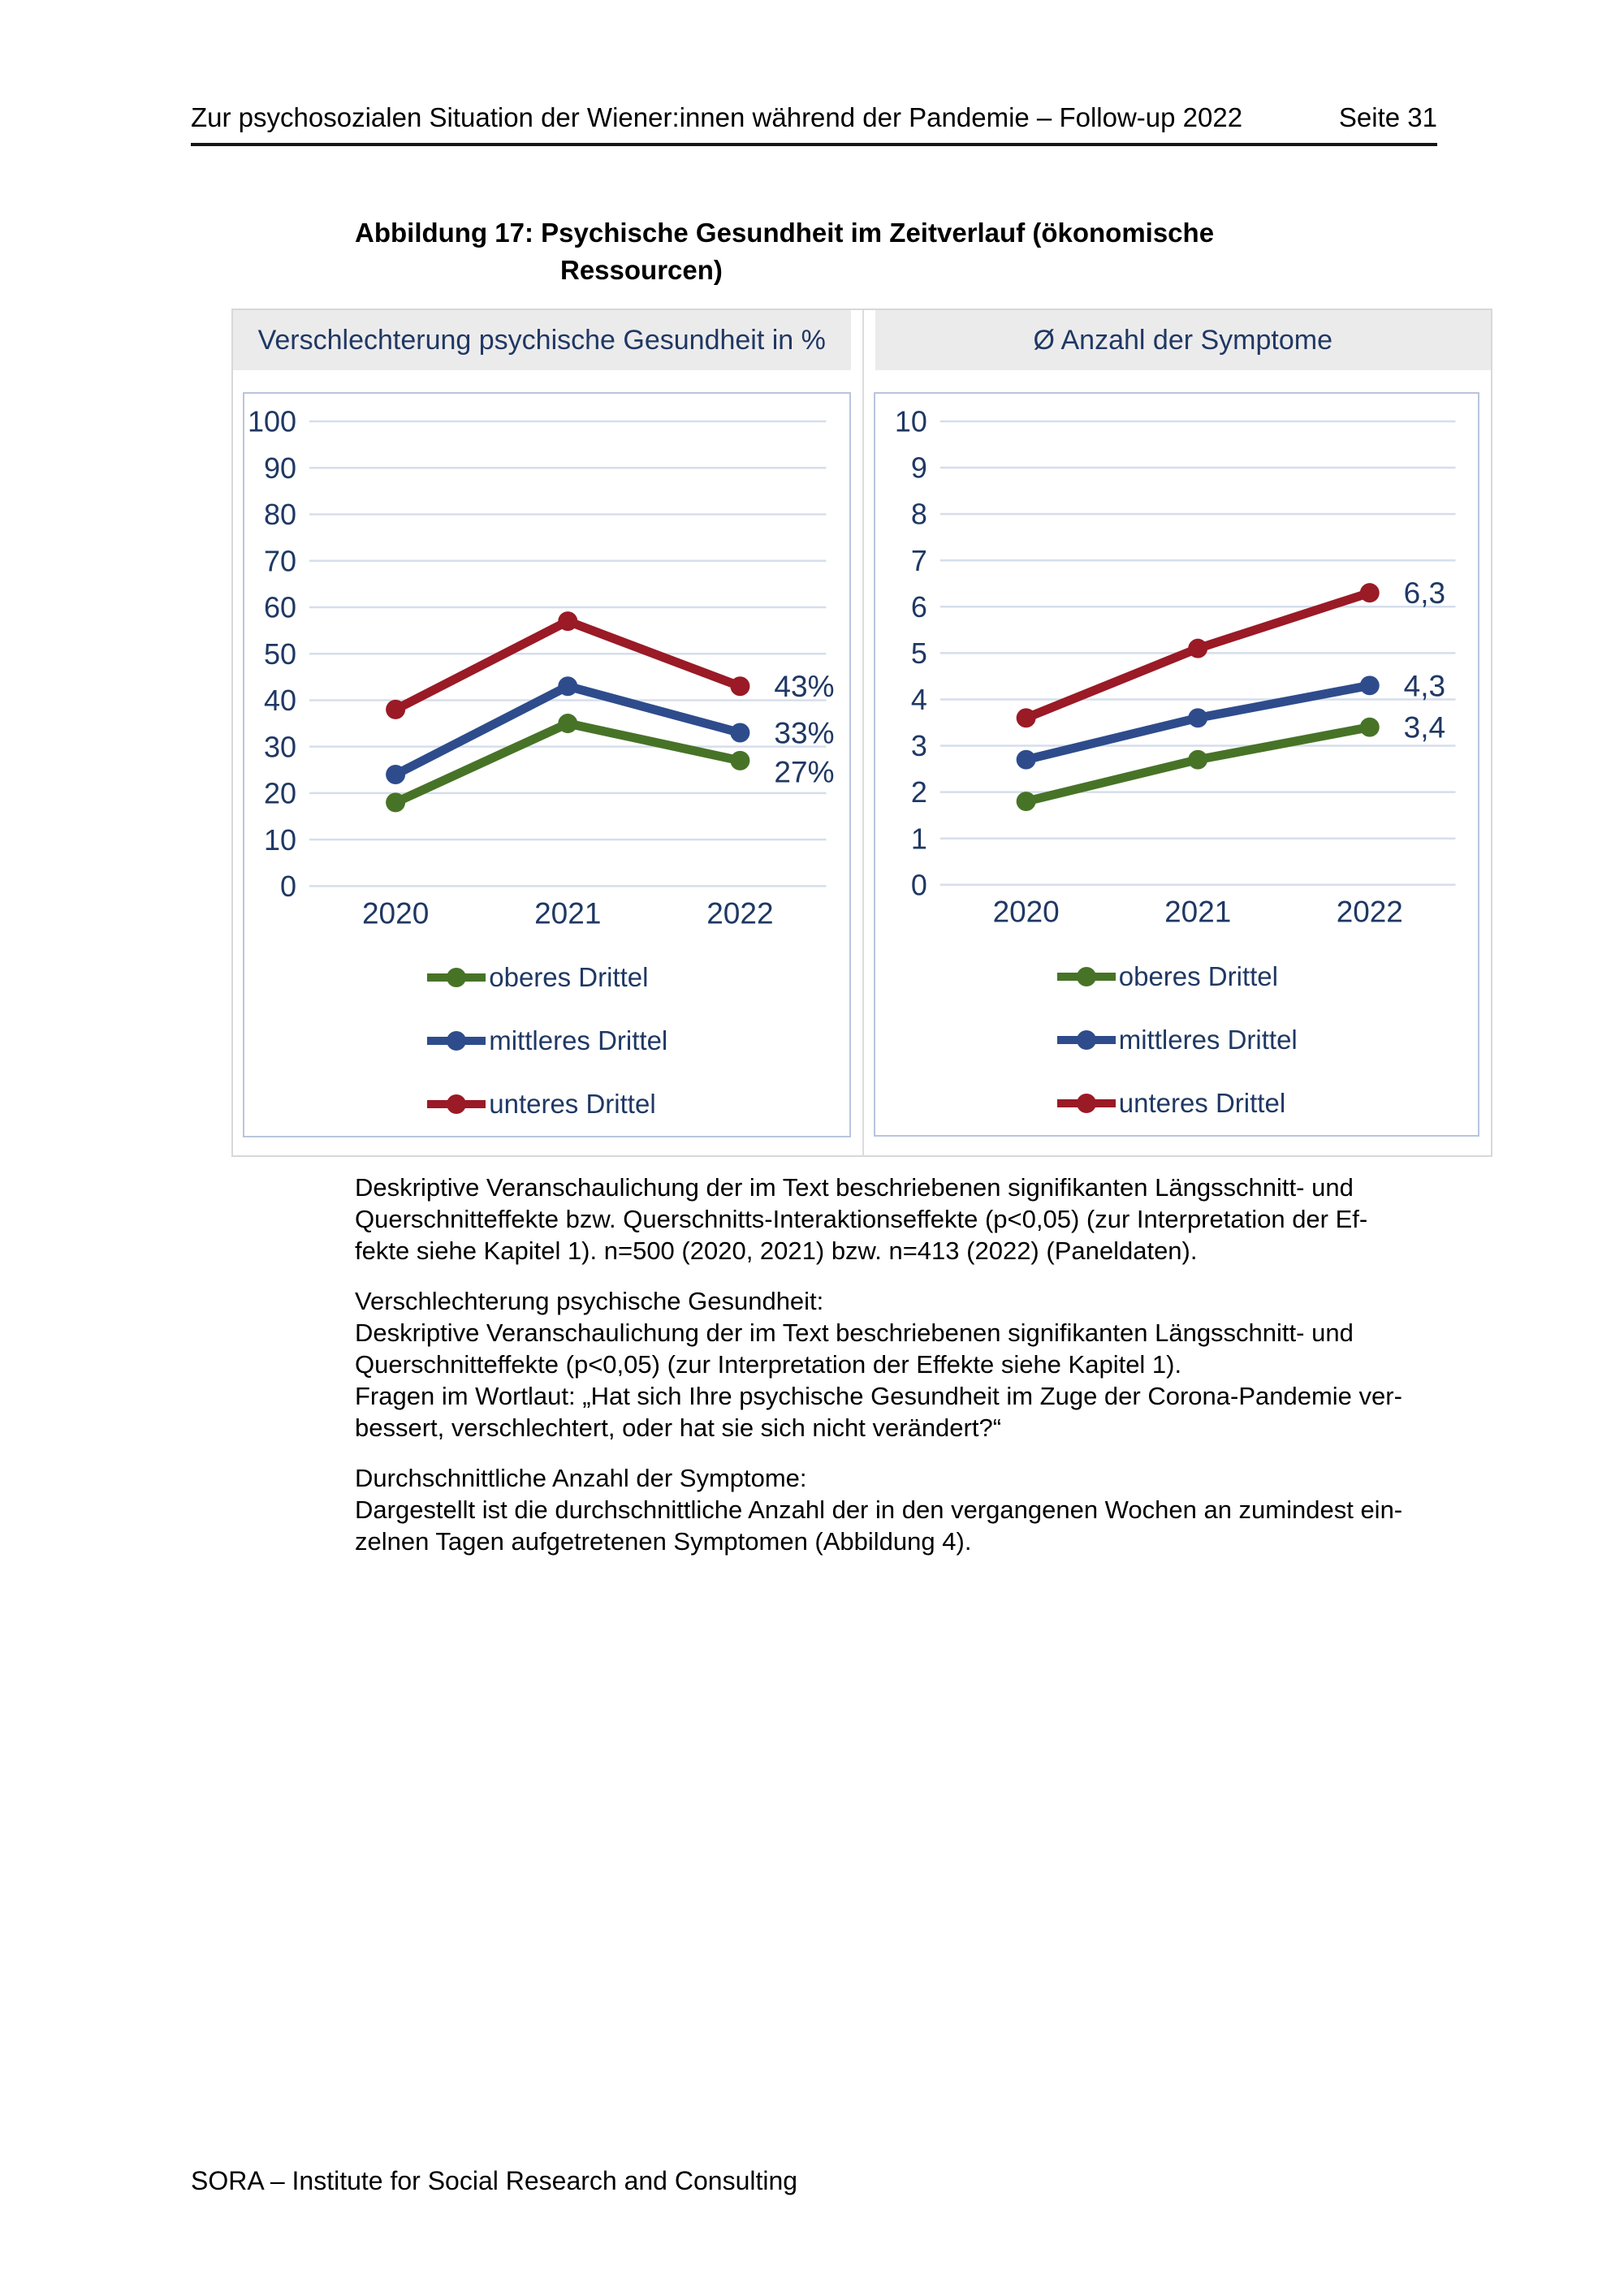 The height and width of the screenshot is (2296, 1624). I want to click on svg-text: 43%, so click(804, 686).